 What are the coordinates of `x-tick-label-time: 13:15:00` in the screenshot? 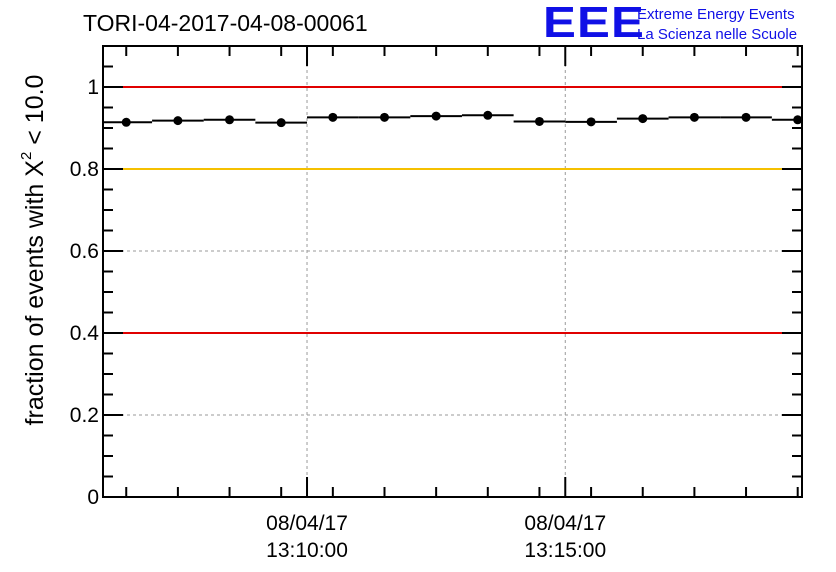 It's located at (565, 550).